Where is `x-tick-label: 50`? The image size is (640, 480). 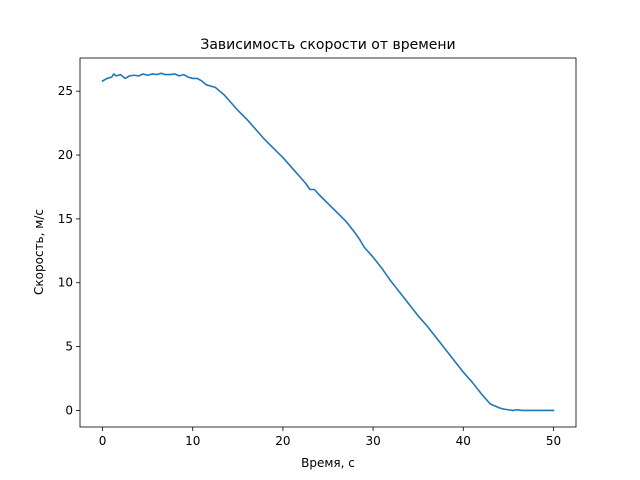 x-tick-label: 50 is located at coordinates (553, 441).